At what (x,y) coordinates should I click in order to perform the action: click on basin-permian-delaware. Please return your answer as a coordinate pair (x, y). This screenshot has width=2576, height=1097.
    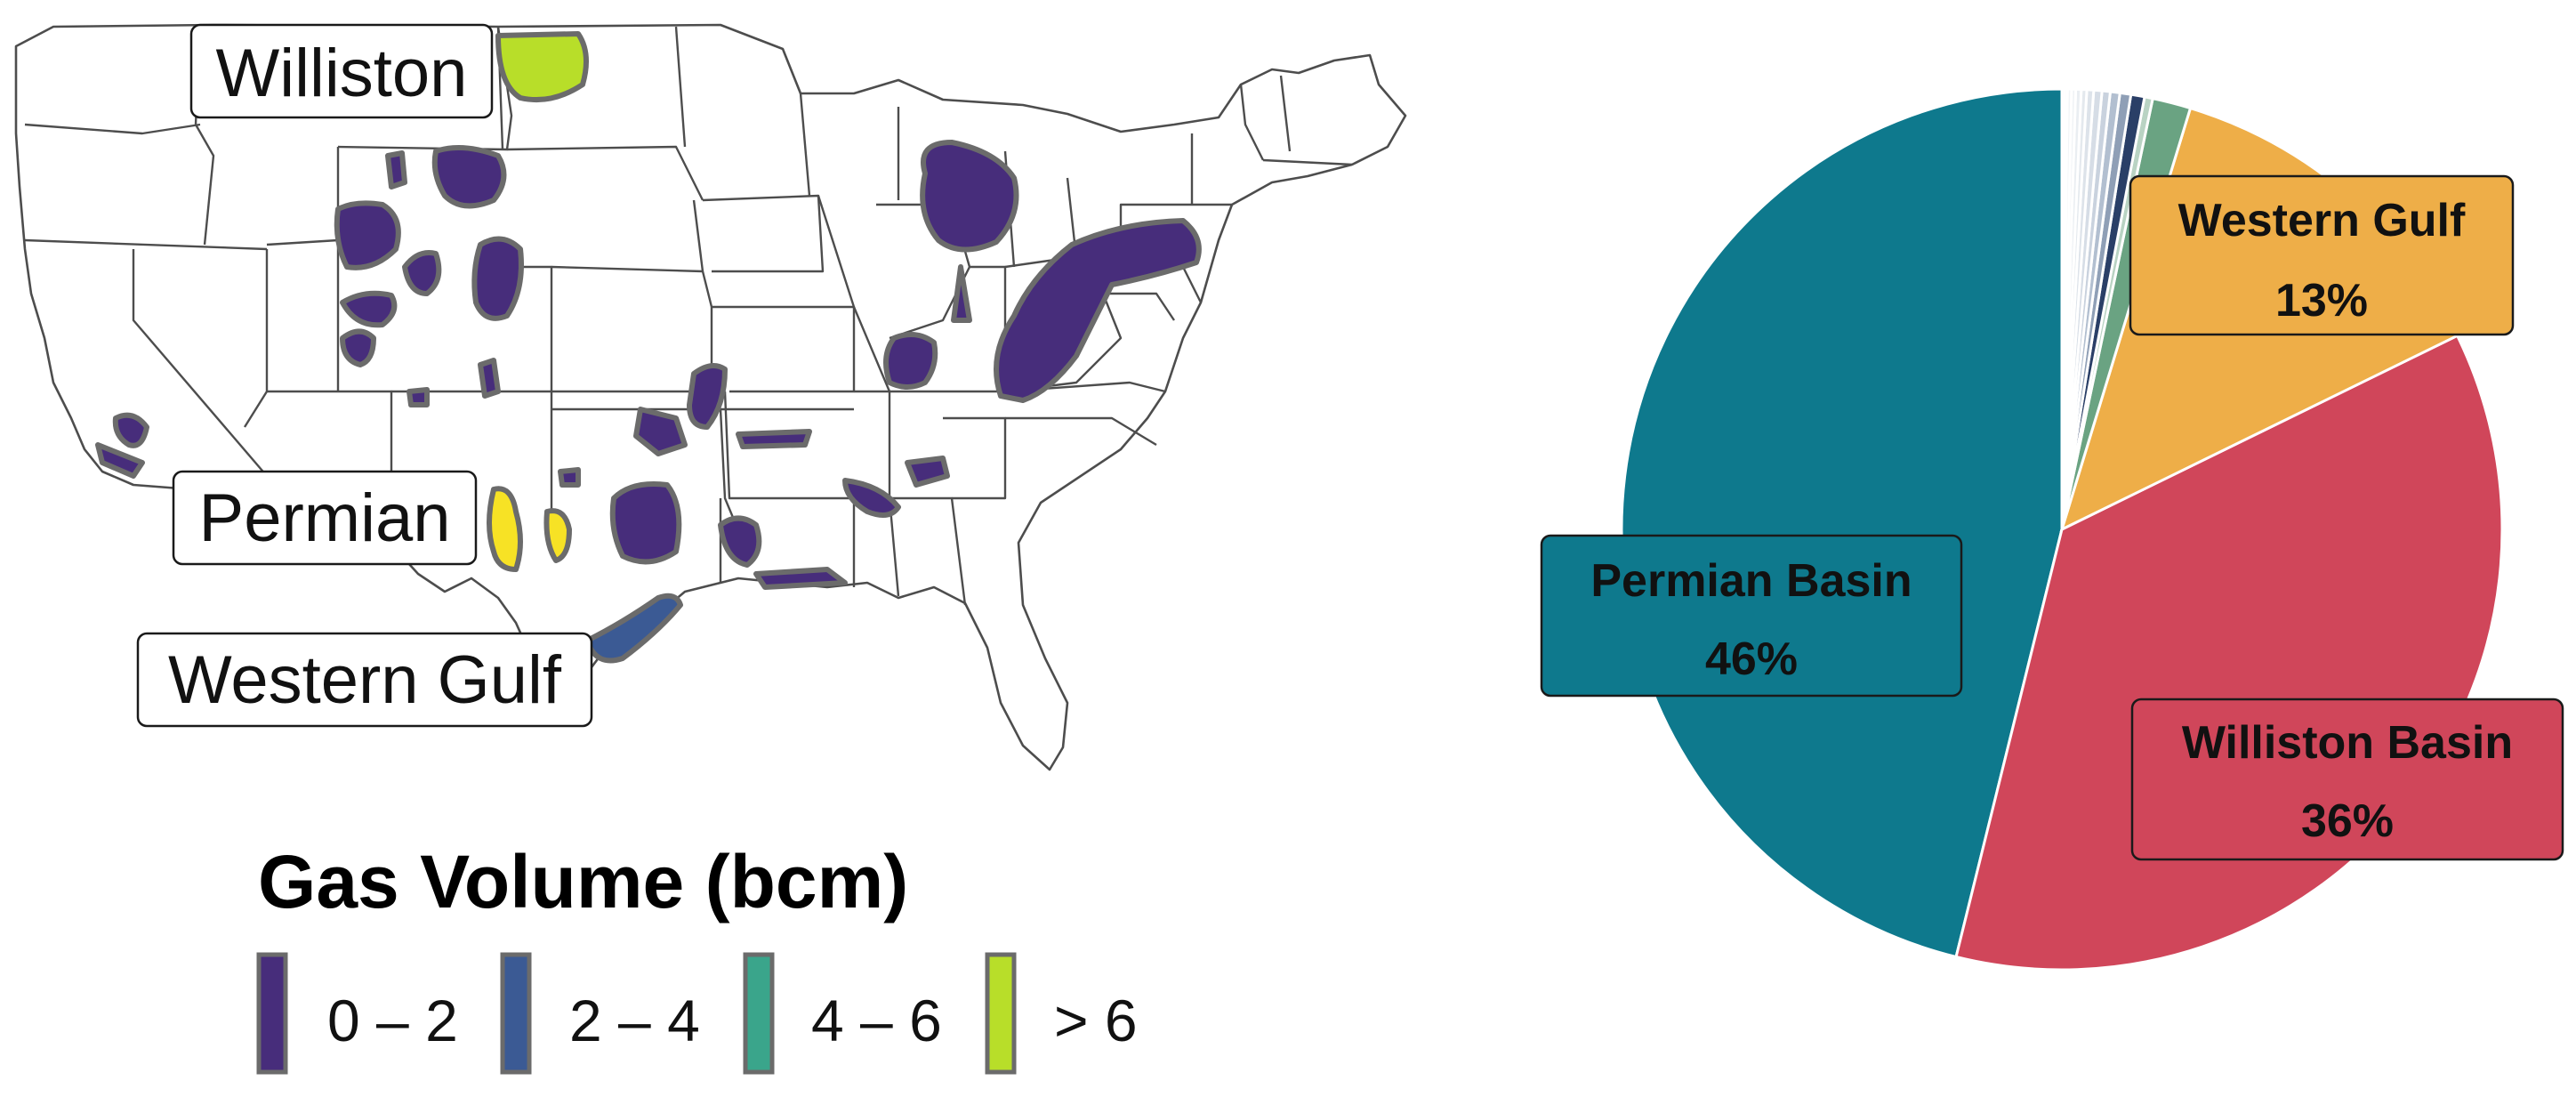
    Looking at the image, I should click on (505, 529).